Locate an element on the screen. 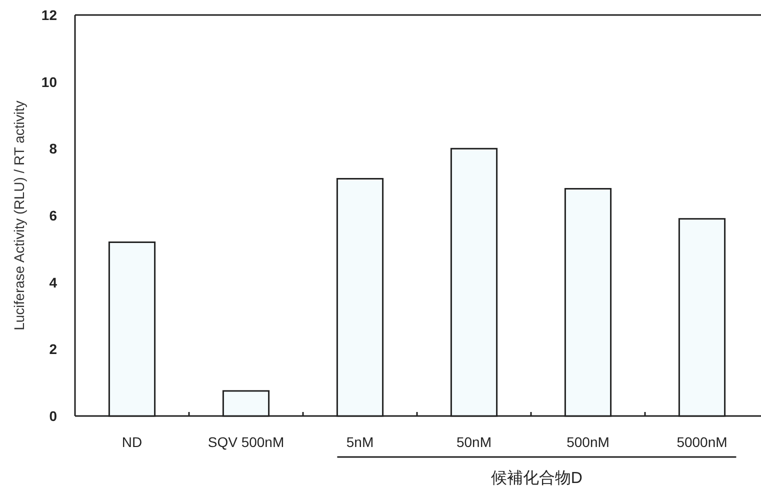  y-tick-label: 12 is located at coordinates (49, 15).